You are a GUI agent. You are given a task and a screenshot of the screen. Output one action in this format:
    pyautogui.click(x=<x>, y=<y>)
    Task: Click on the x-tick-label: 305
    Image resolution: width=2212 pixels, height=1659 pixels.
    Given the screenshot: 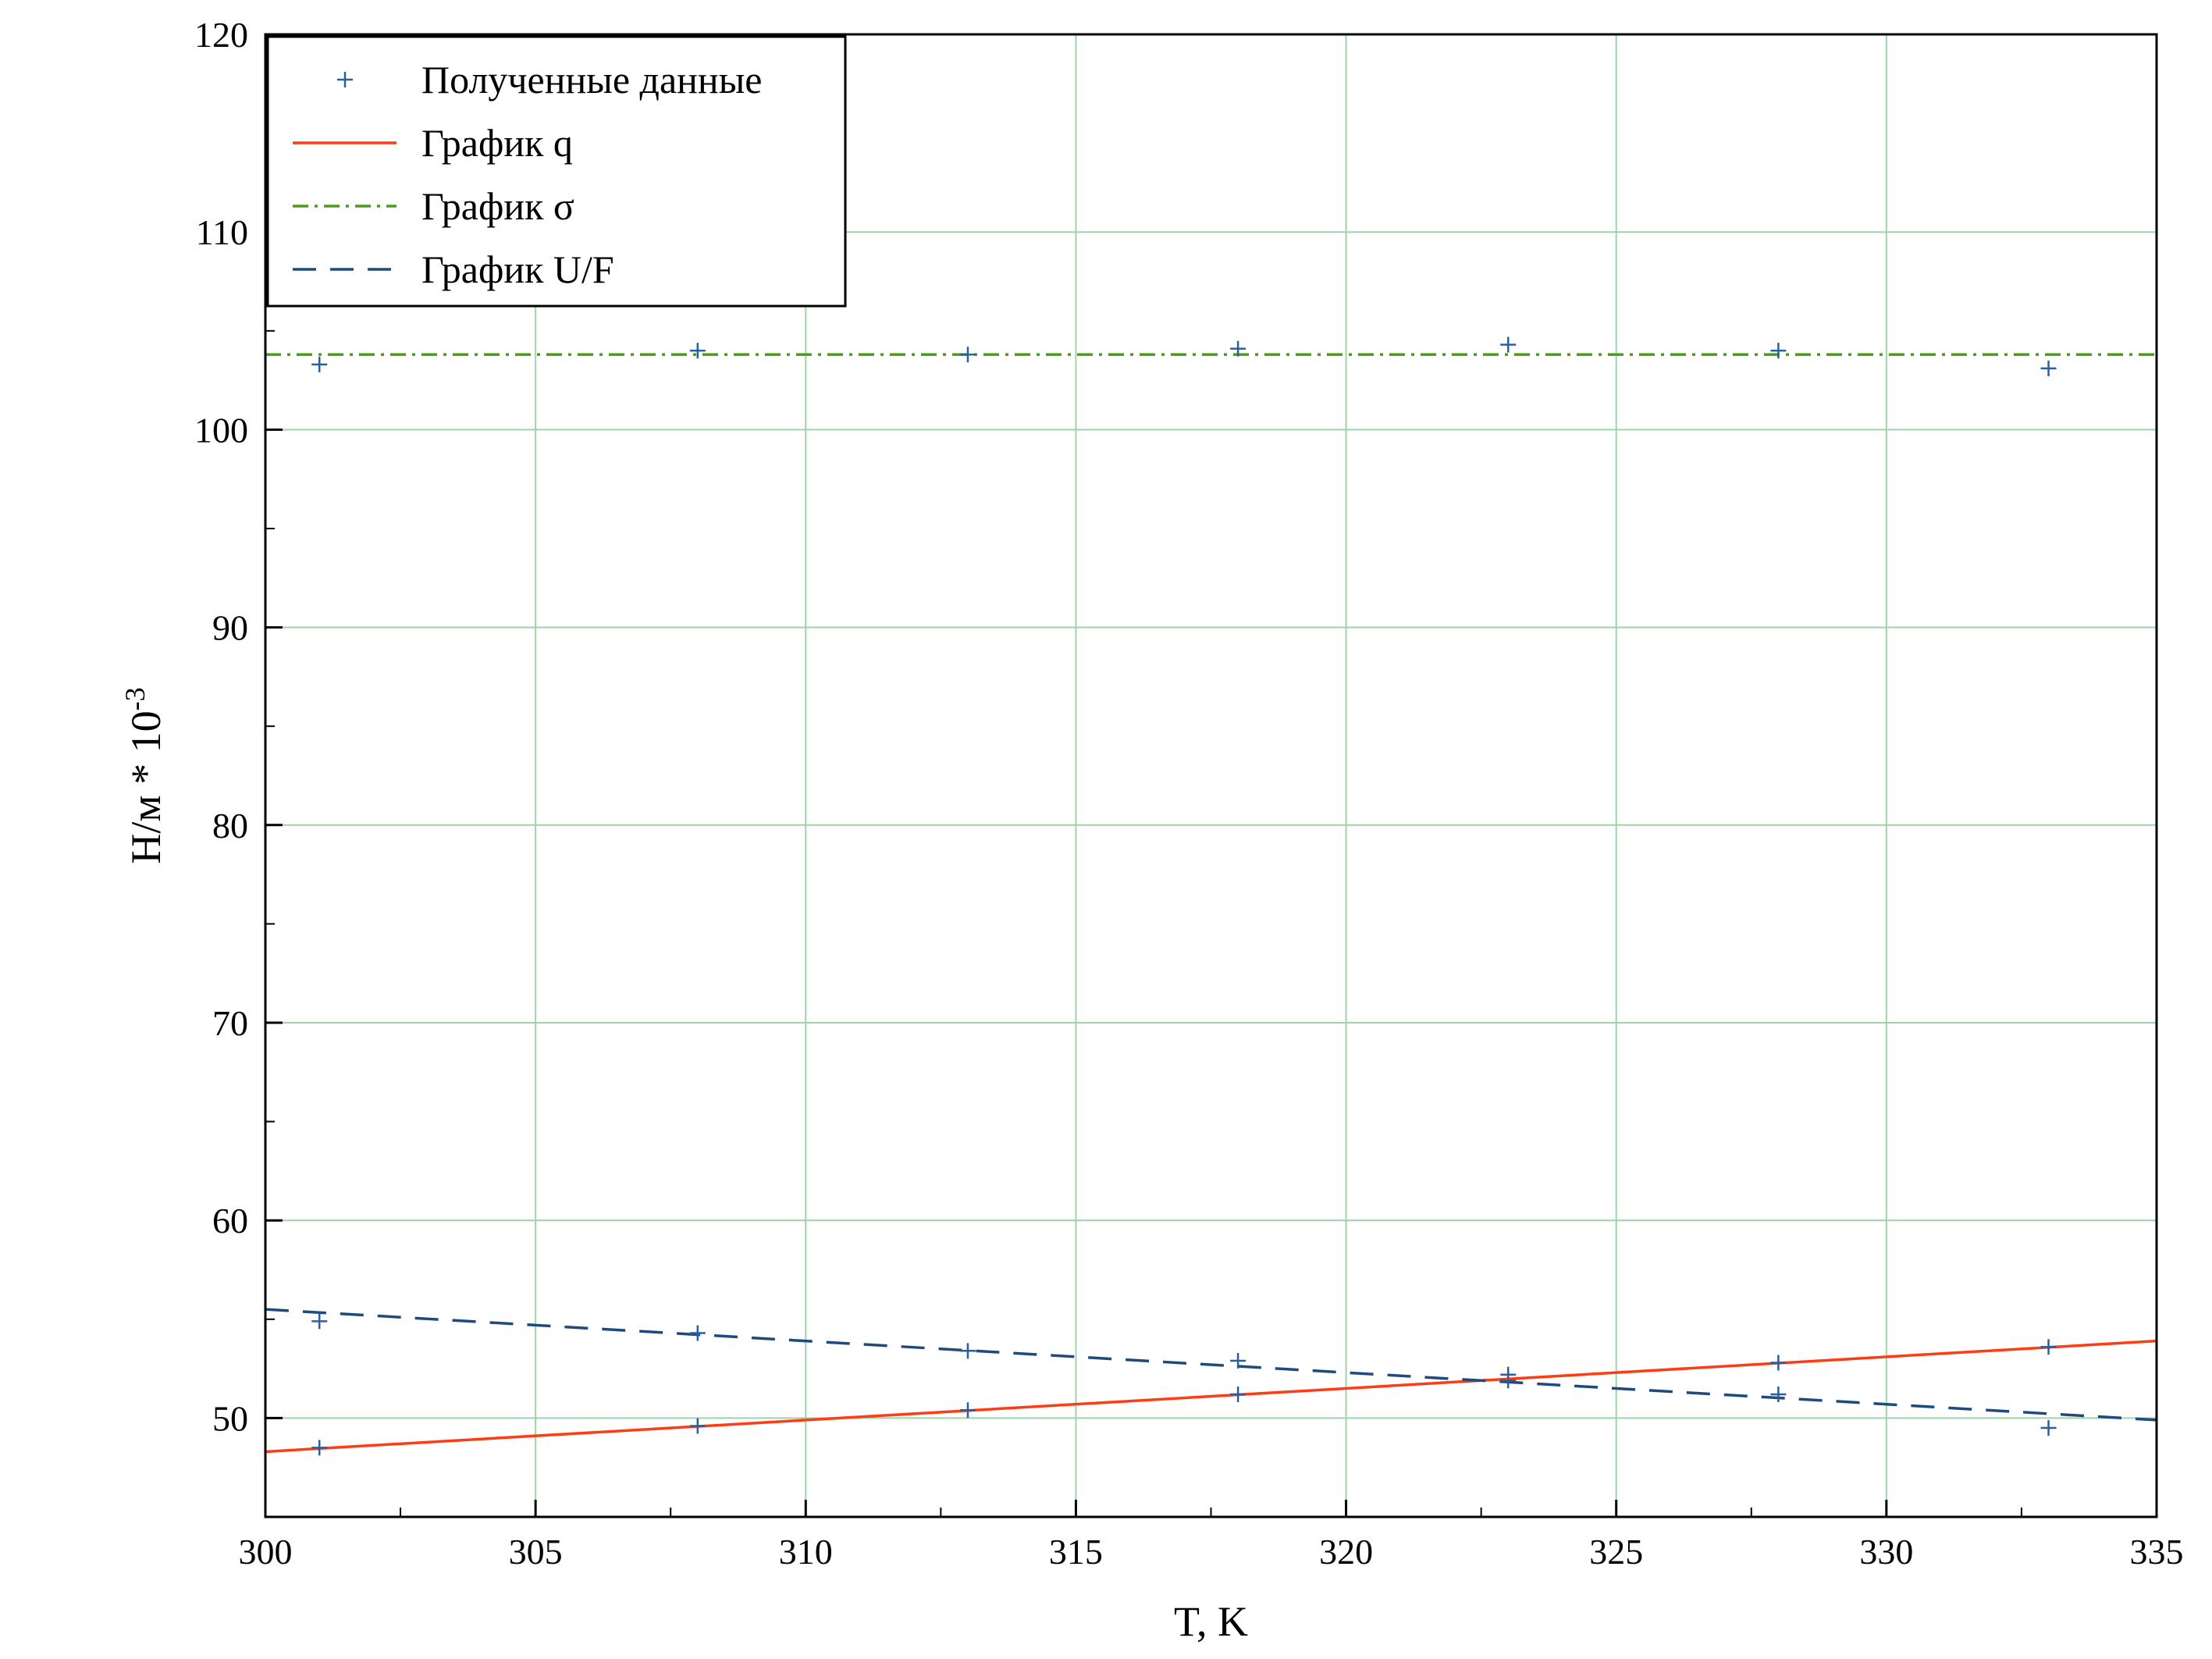 What is the action you would take?
    pyautogui.click(x=536, y=1552)
    